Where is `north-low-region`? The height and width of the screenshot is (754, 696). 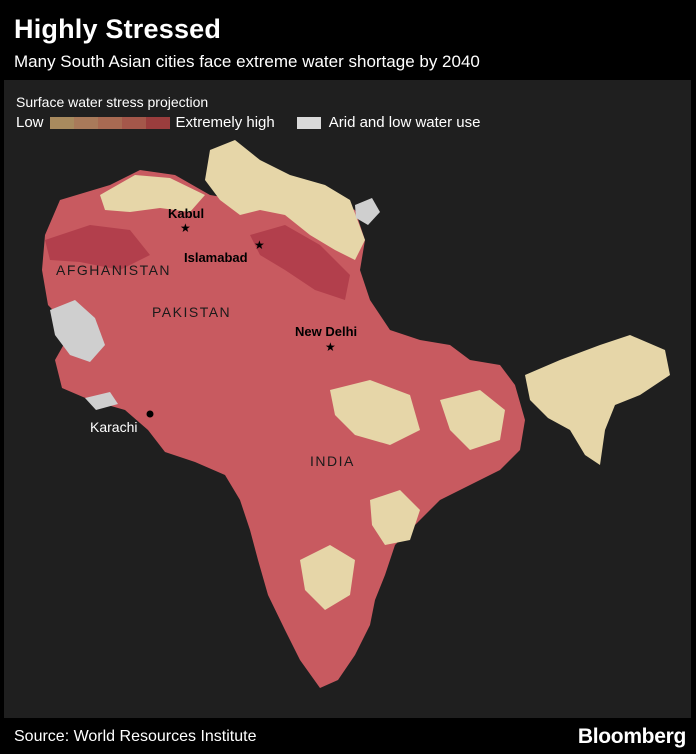
north-low-region is located at coordinates (285, 200).